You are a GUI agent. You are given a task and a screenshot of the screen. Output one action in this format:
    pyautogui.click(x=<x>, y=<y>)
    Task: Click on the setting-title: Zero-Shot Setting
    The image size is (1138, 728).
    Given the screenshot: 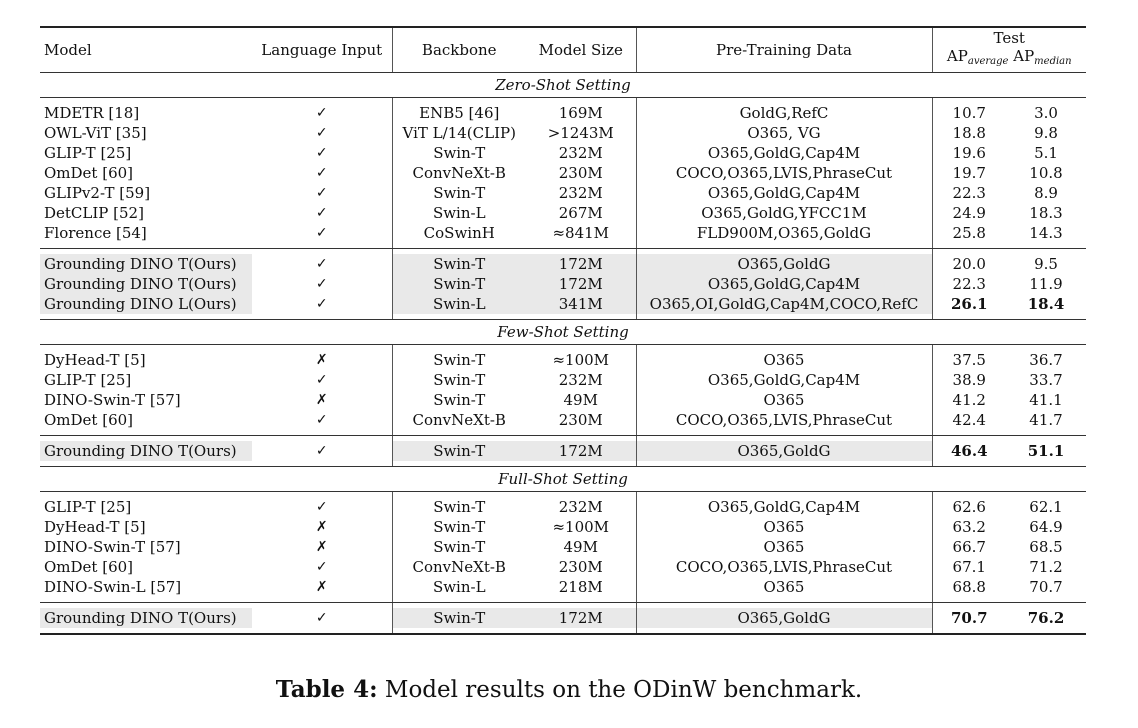 What is the action you would take?
    pyautogui.click(x=563, y=85)
    